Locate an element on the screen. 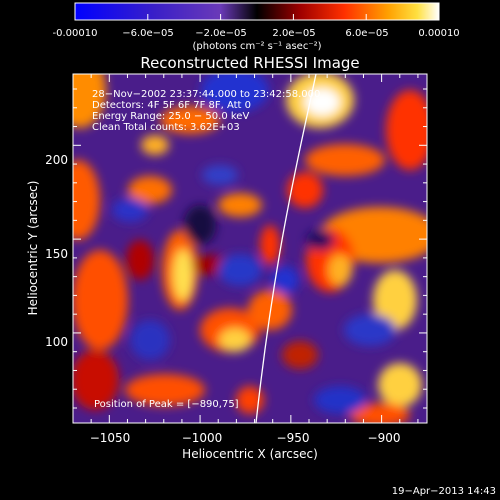 The height and width of the screenshot is (500, 500). info-line: 28−Nov−2002 23:37:44.000 to 23:42:58.000 is located at coordinates (206, 94).